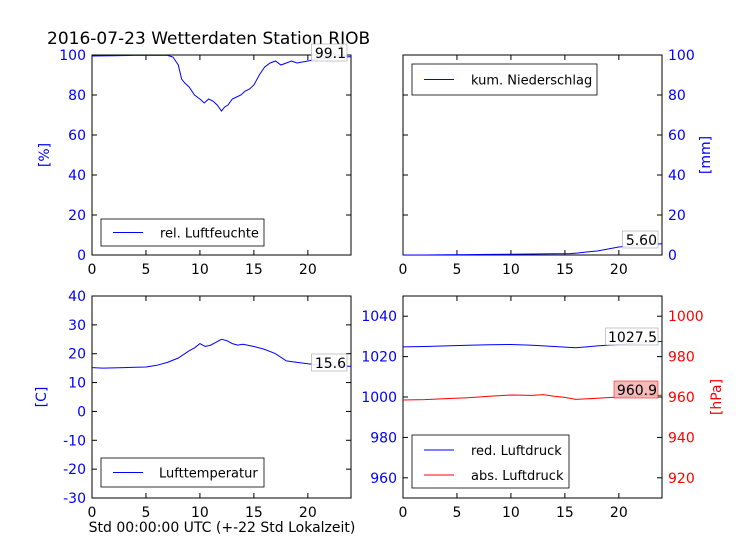 Image resolution: width=736 pixels, height=552 pixels. Describe the element at coordinates (42, 397) in the screenshot. I see `y-axis-label: [C]` at that location.